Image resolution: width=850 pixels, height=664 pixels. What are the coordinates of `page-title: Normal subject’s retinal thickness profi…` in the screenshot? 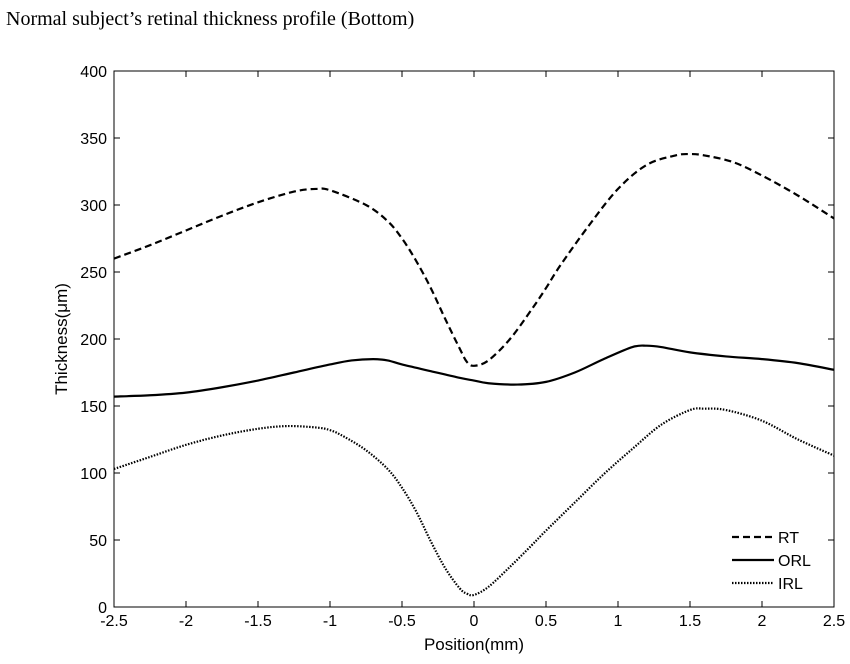 It's located at (210, 19).